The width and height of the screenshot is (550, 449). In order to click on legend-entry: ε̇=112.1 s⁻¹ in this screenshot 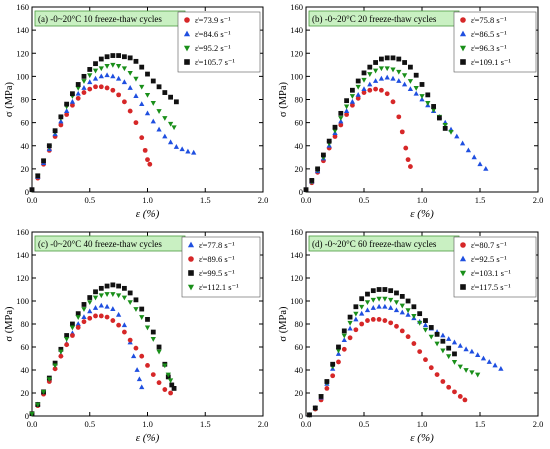, I will do `click(219, 287)`.